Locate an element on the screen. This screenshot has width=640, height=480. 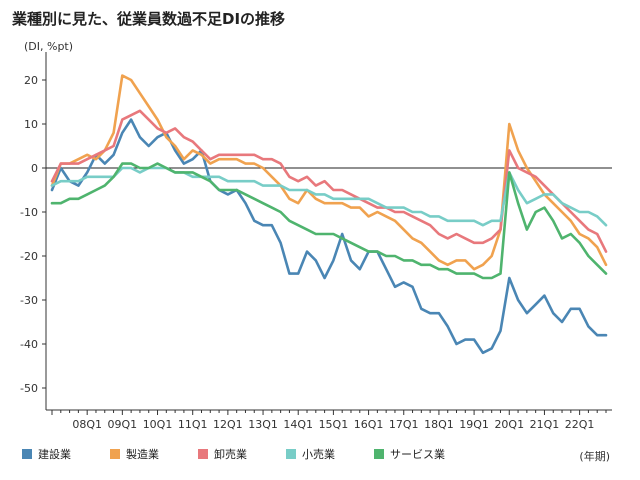
legend-label: 製造業 is located at coordinates (142, 454).